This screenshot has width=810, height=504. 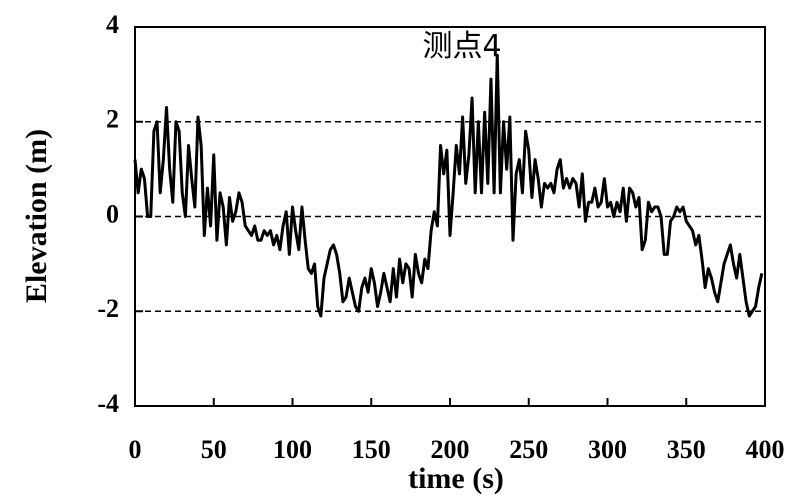 What do you see at coordinates (371, 449) in the screenshot?
I see `x-tick-label: 150` at bounding box center [371, 449].